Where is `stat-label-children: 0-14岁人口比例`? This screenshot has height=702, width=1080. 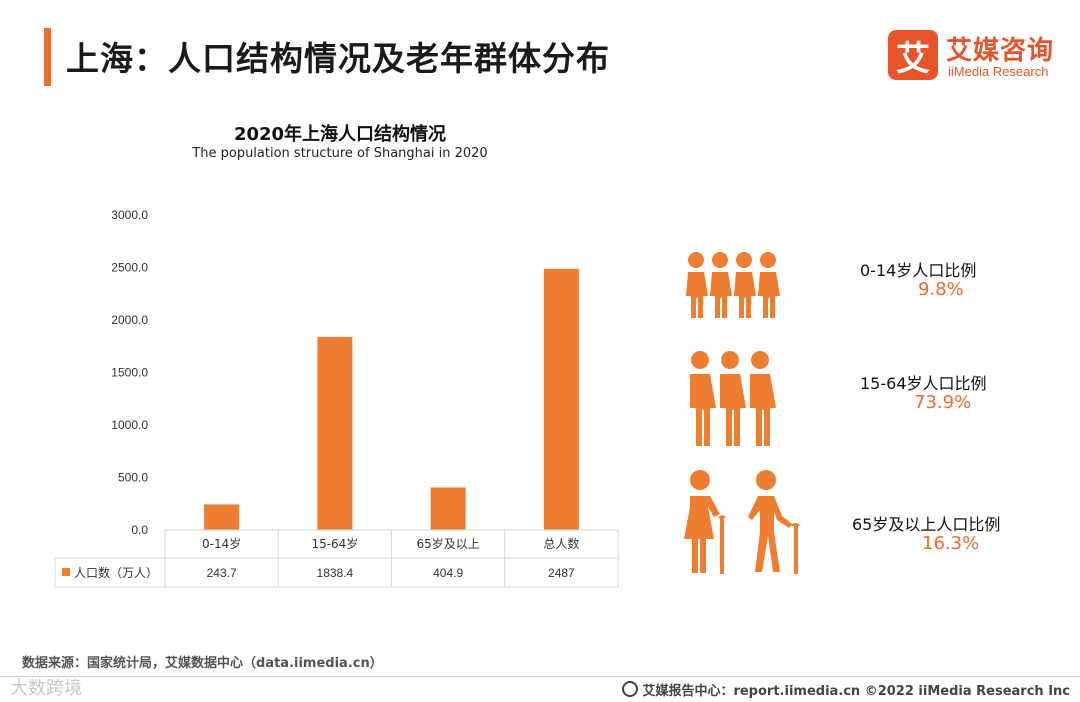 stat-label-children: 0-14岁人口比例 is located at coordinates (918, 270).